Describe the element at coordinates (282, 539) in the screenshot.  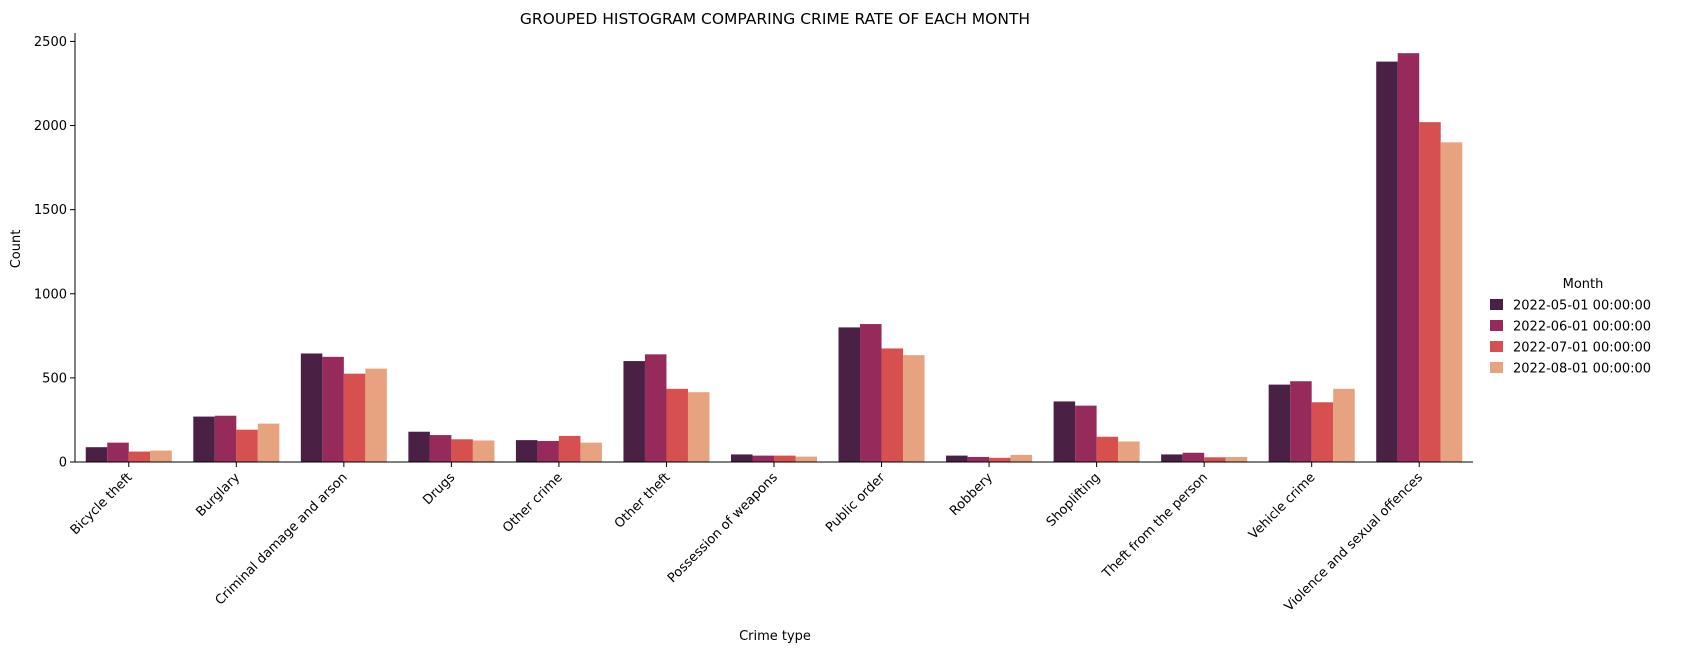
I see `x-tick-label: Criminal damage and arson` at that location.